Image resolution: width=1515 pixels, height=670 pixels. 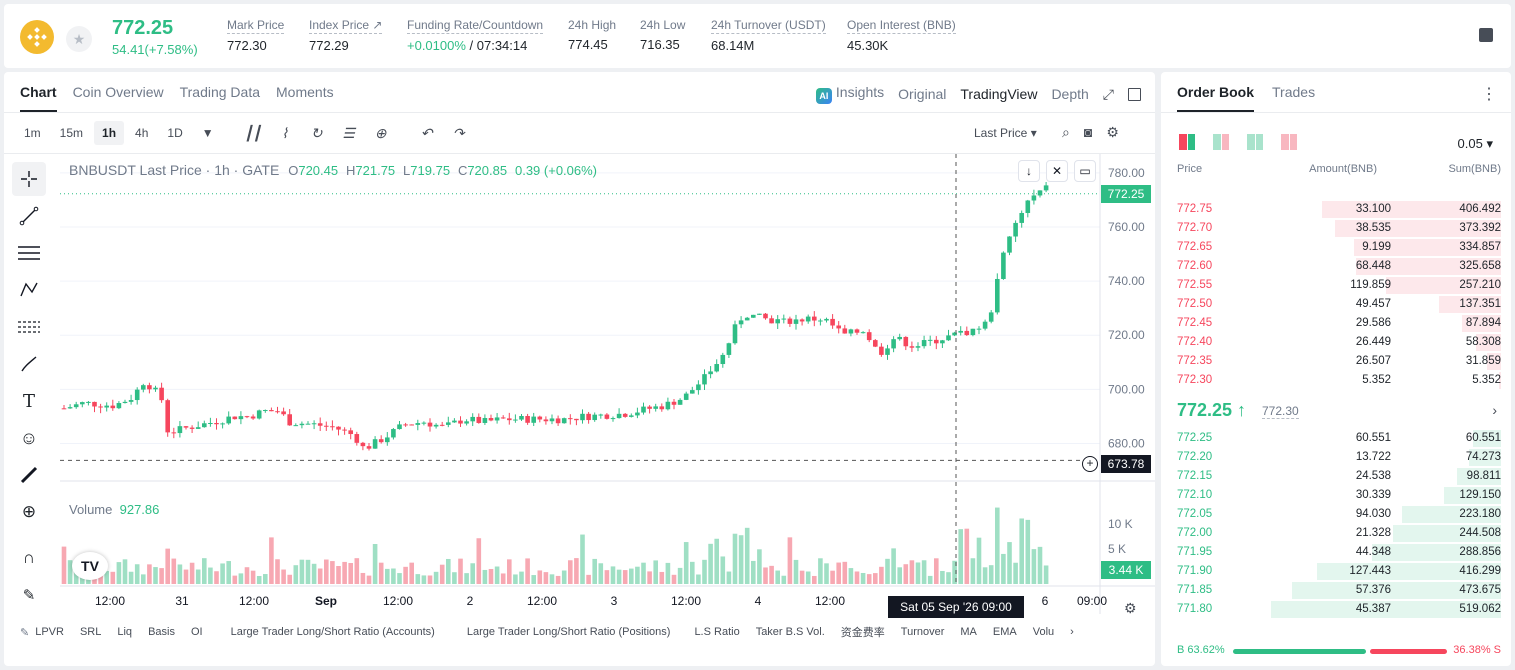 I want to click on axis-settings-icon: ⚙, so click(x=1130, y=608).